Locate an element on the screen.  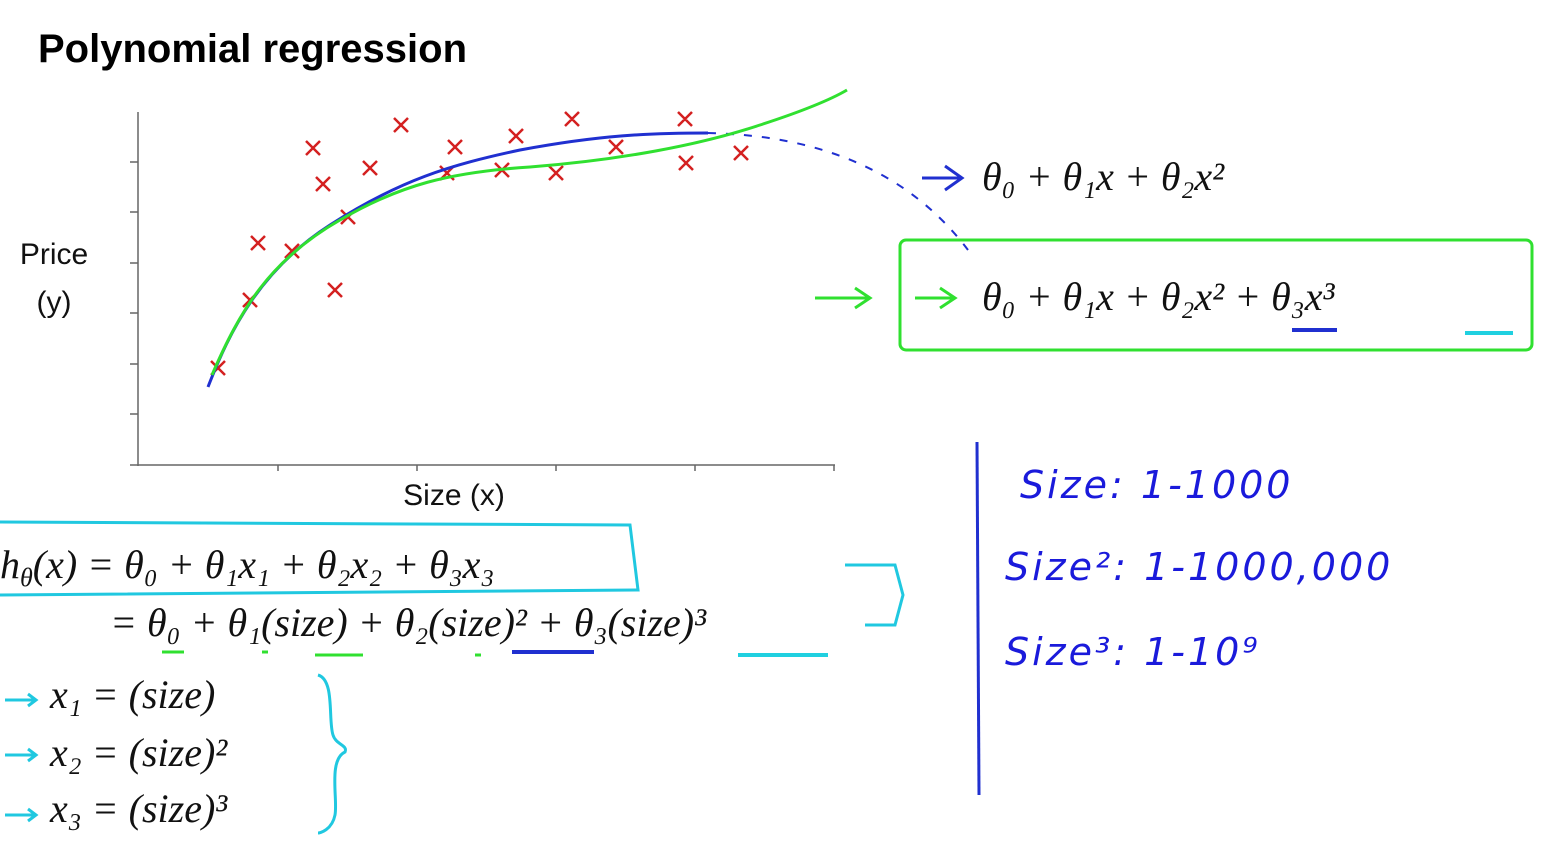
hypothesis: hθ(x) = θ₀ + θ₁x₁ + θ₂x₂ + θ₃x₃ is located at coordinates (247, 567).